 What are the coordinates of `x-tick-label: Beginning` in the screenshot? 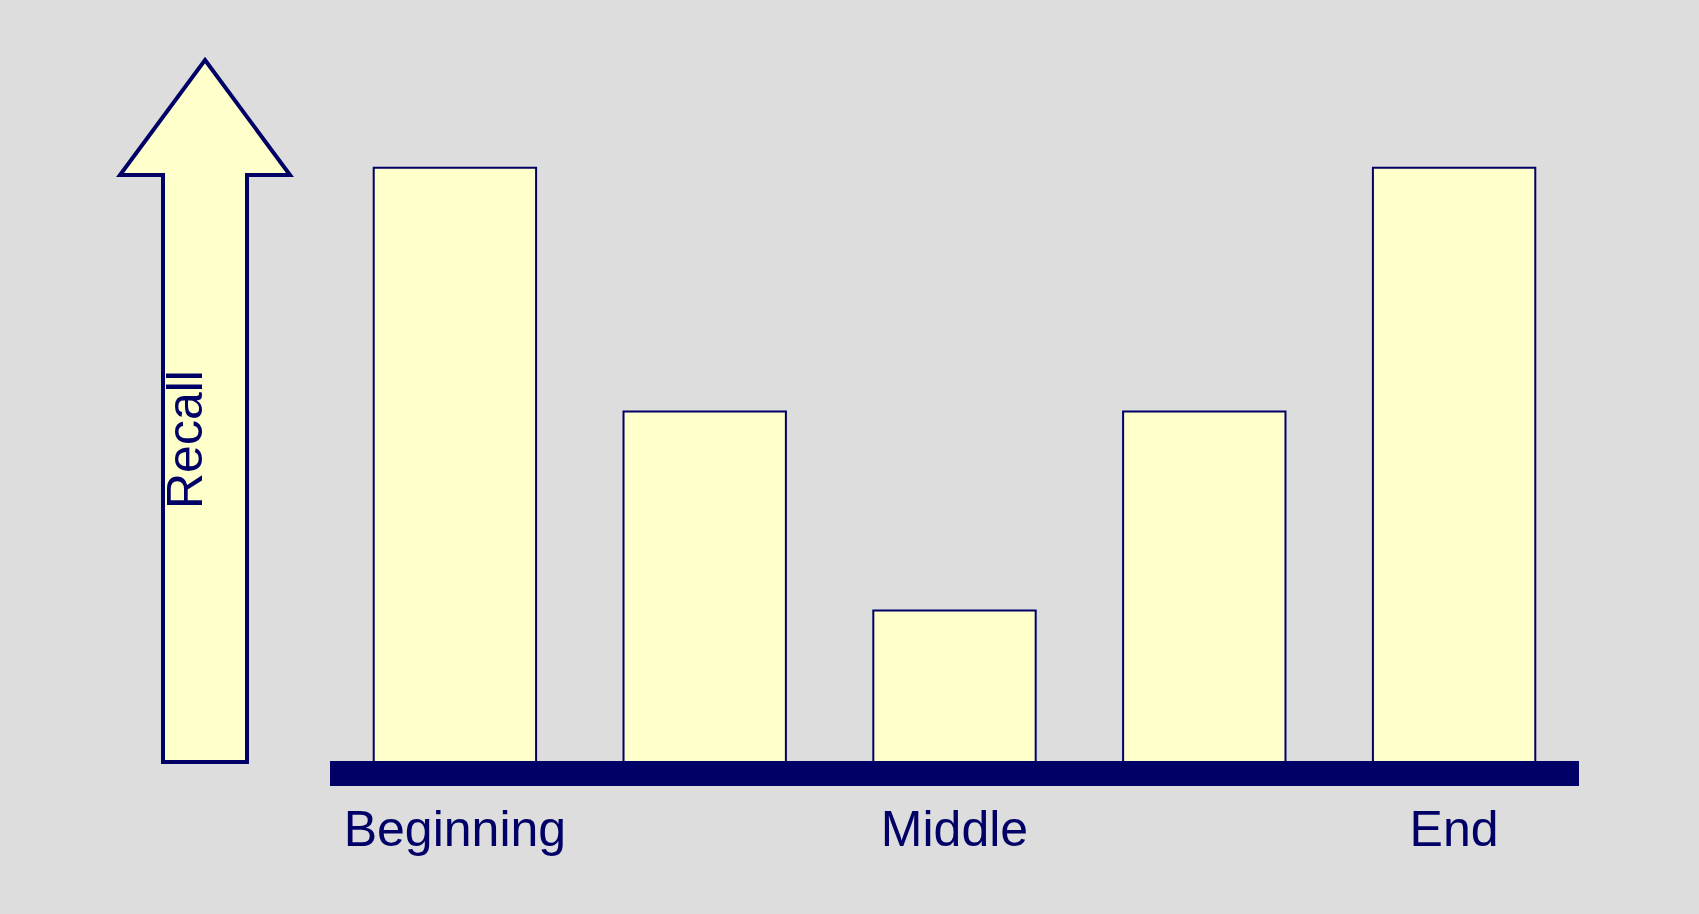 It's located at (455, 829).